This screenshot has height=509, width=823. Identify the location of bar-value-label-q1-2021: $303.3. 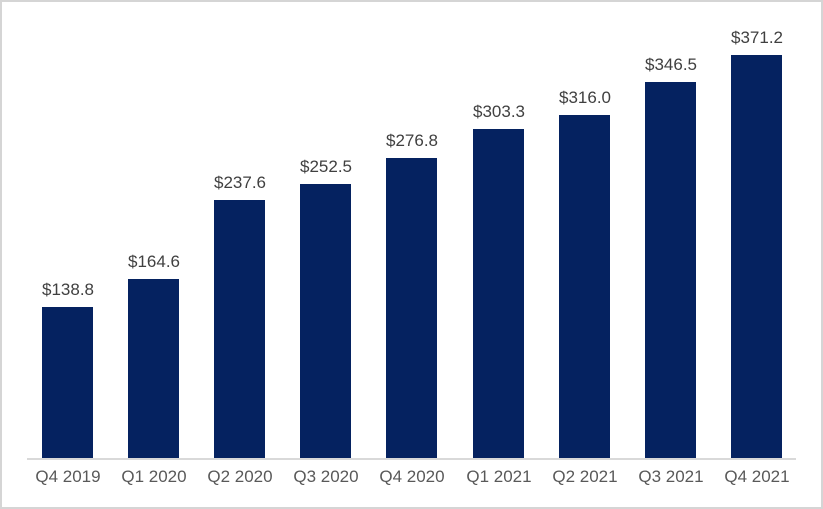
(499, 111).